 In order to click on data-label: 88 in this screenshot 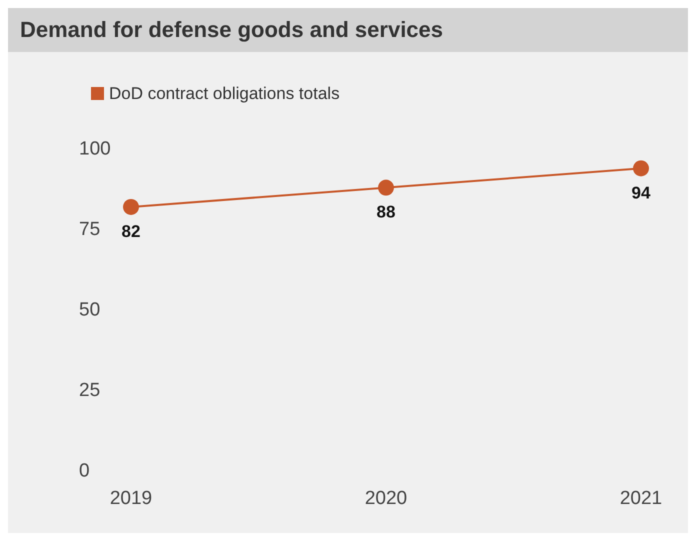, I will do `click(386, 212)`.